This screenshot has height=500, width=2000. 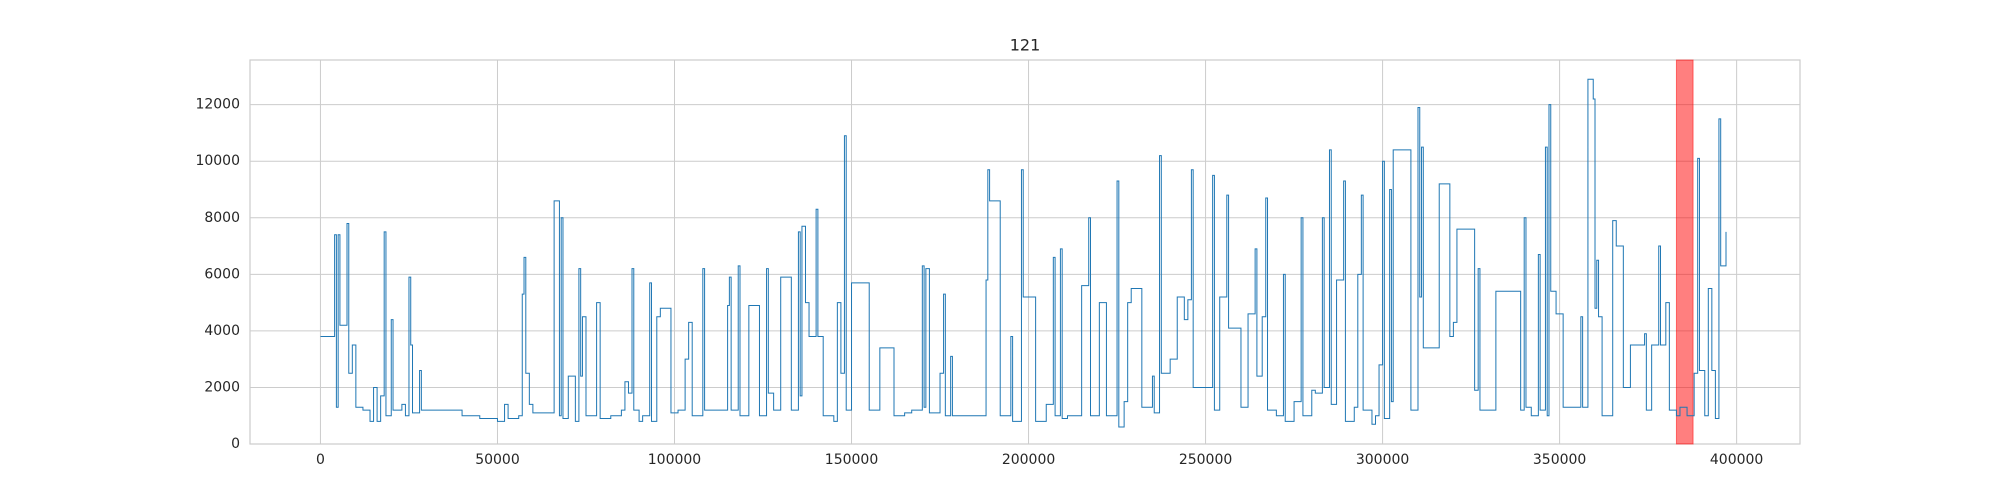 I want to click on y-tick-label: 12000, so click(x=217, y=105).